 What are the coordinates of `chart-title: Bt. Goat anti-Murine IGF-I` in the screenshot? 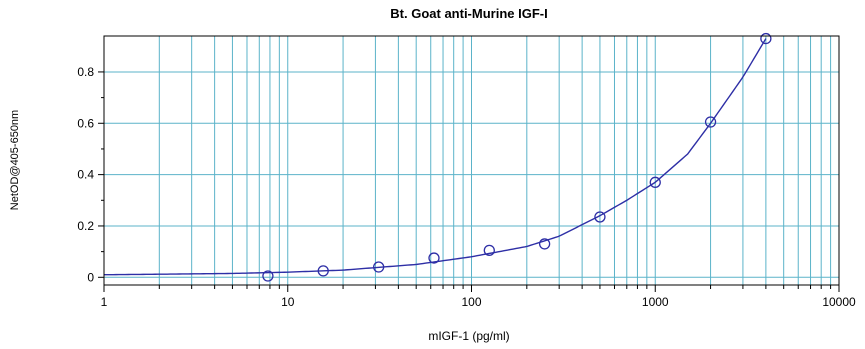 It's located at (468, 13).